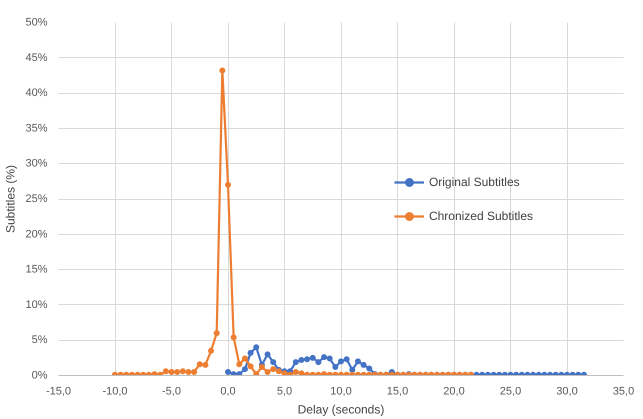 Image resolution: width=643 pixels, height=419 pixels. I want to click on y-tick-label: 20%, so click(36, 234).